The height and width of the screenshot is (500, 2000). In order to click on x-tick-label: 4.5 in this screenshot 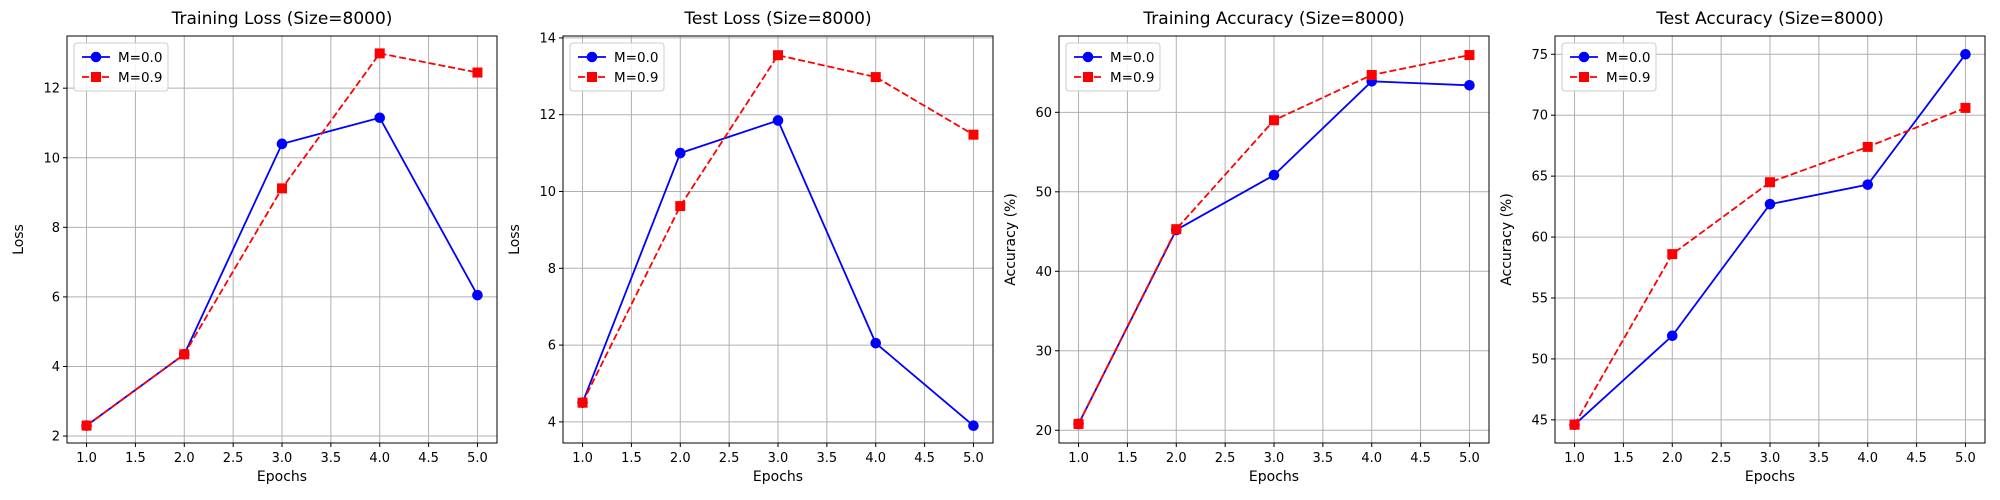, I will do `click(924, 458)`.